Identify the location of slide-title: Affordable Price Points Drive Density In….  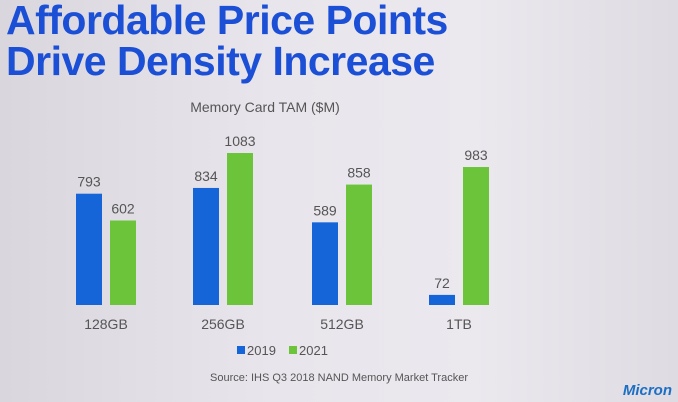
(227, 41).